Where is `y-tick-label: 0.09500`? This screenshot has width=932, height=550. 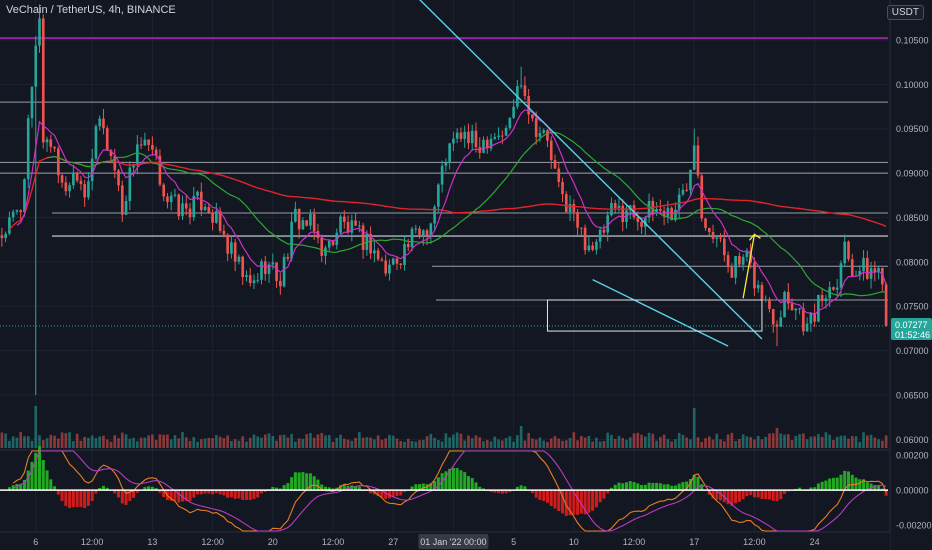
y-tick-label: 0.09500 is located at coordinates (912, 129).